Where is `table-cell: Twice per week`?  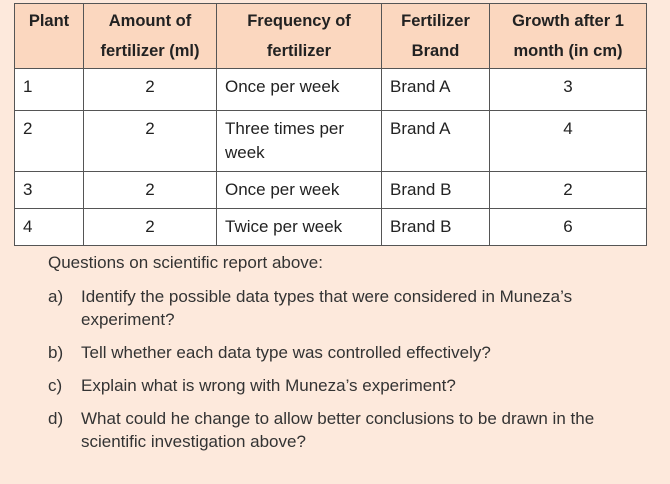 table-cell: Twice per week is located at coordinates (299, 227).